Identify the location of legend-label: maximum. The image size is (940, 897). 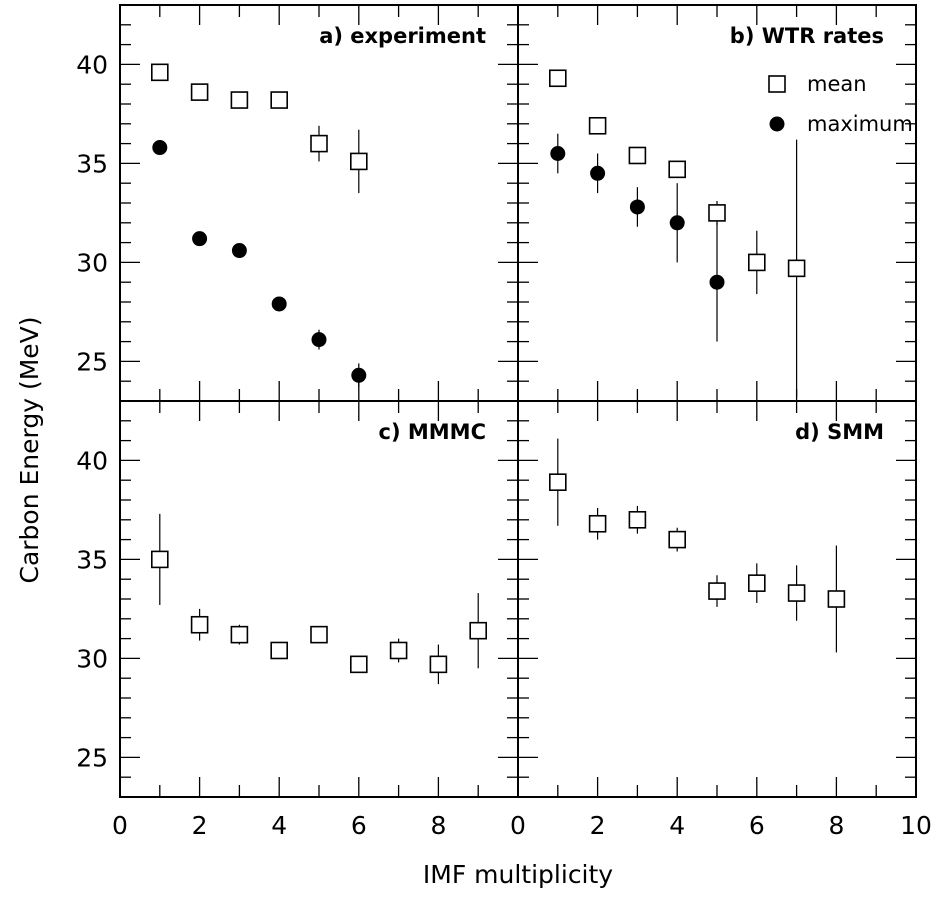
(860, 124).